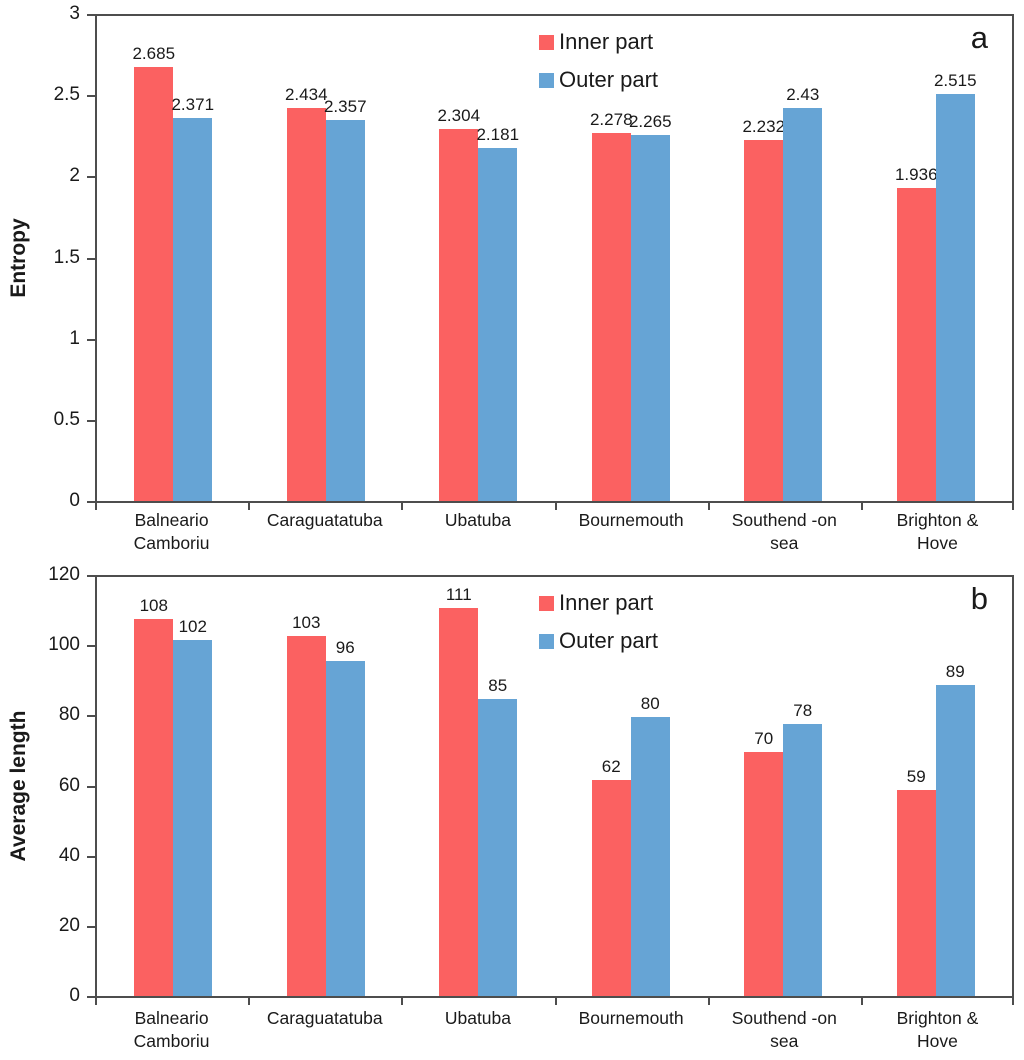 Image resolution: width=1024 pixels, height=1060 pixels. Describe the element at coordinates (979, 37) in the screenshot. I see `panel-letter-a: a` at that location.